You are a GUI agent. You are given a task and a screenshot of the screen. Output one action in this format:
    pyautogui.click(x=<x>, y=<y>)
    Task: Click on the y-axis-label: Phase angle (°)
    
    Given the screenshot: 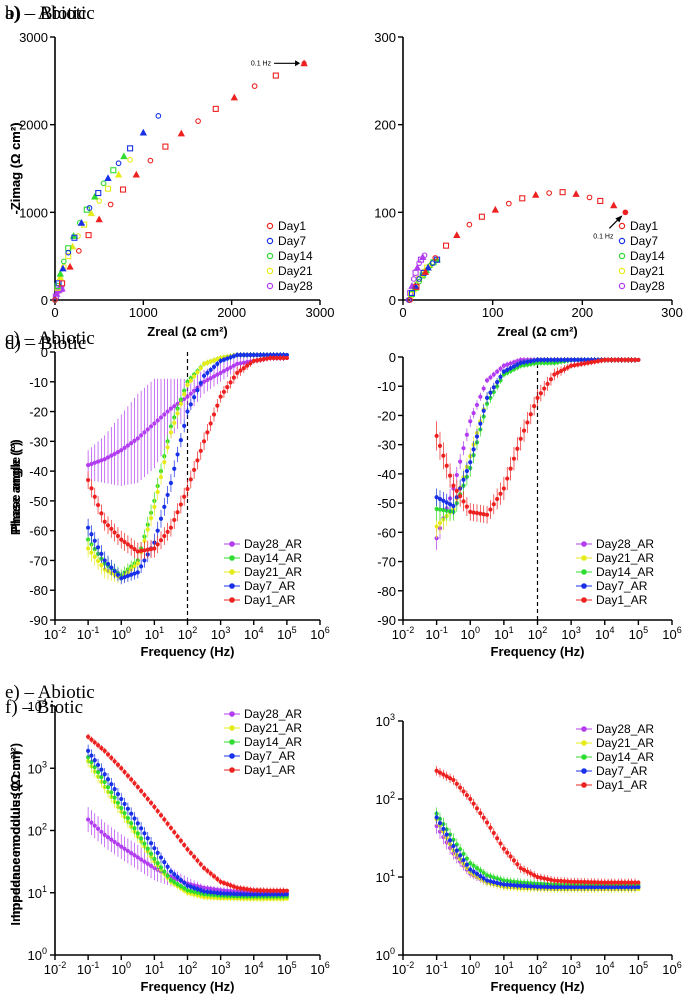 What is the action you would take?
    pyautogui.click(x=15, y=488)
    